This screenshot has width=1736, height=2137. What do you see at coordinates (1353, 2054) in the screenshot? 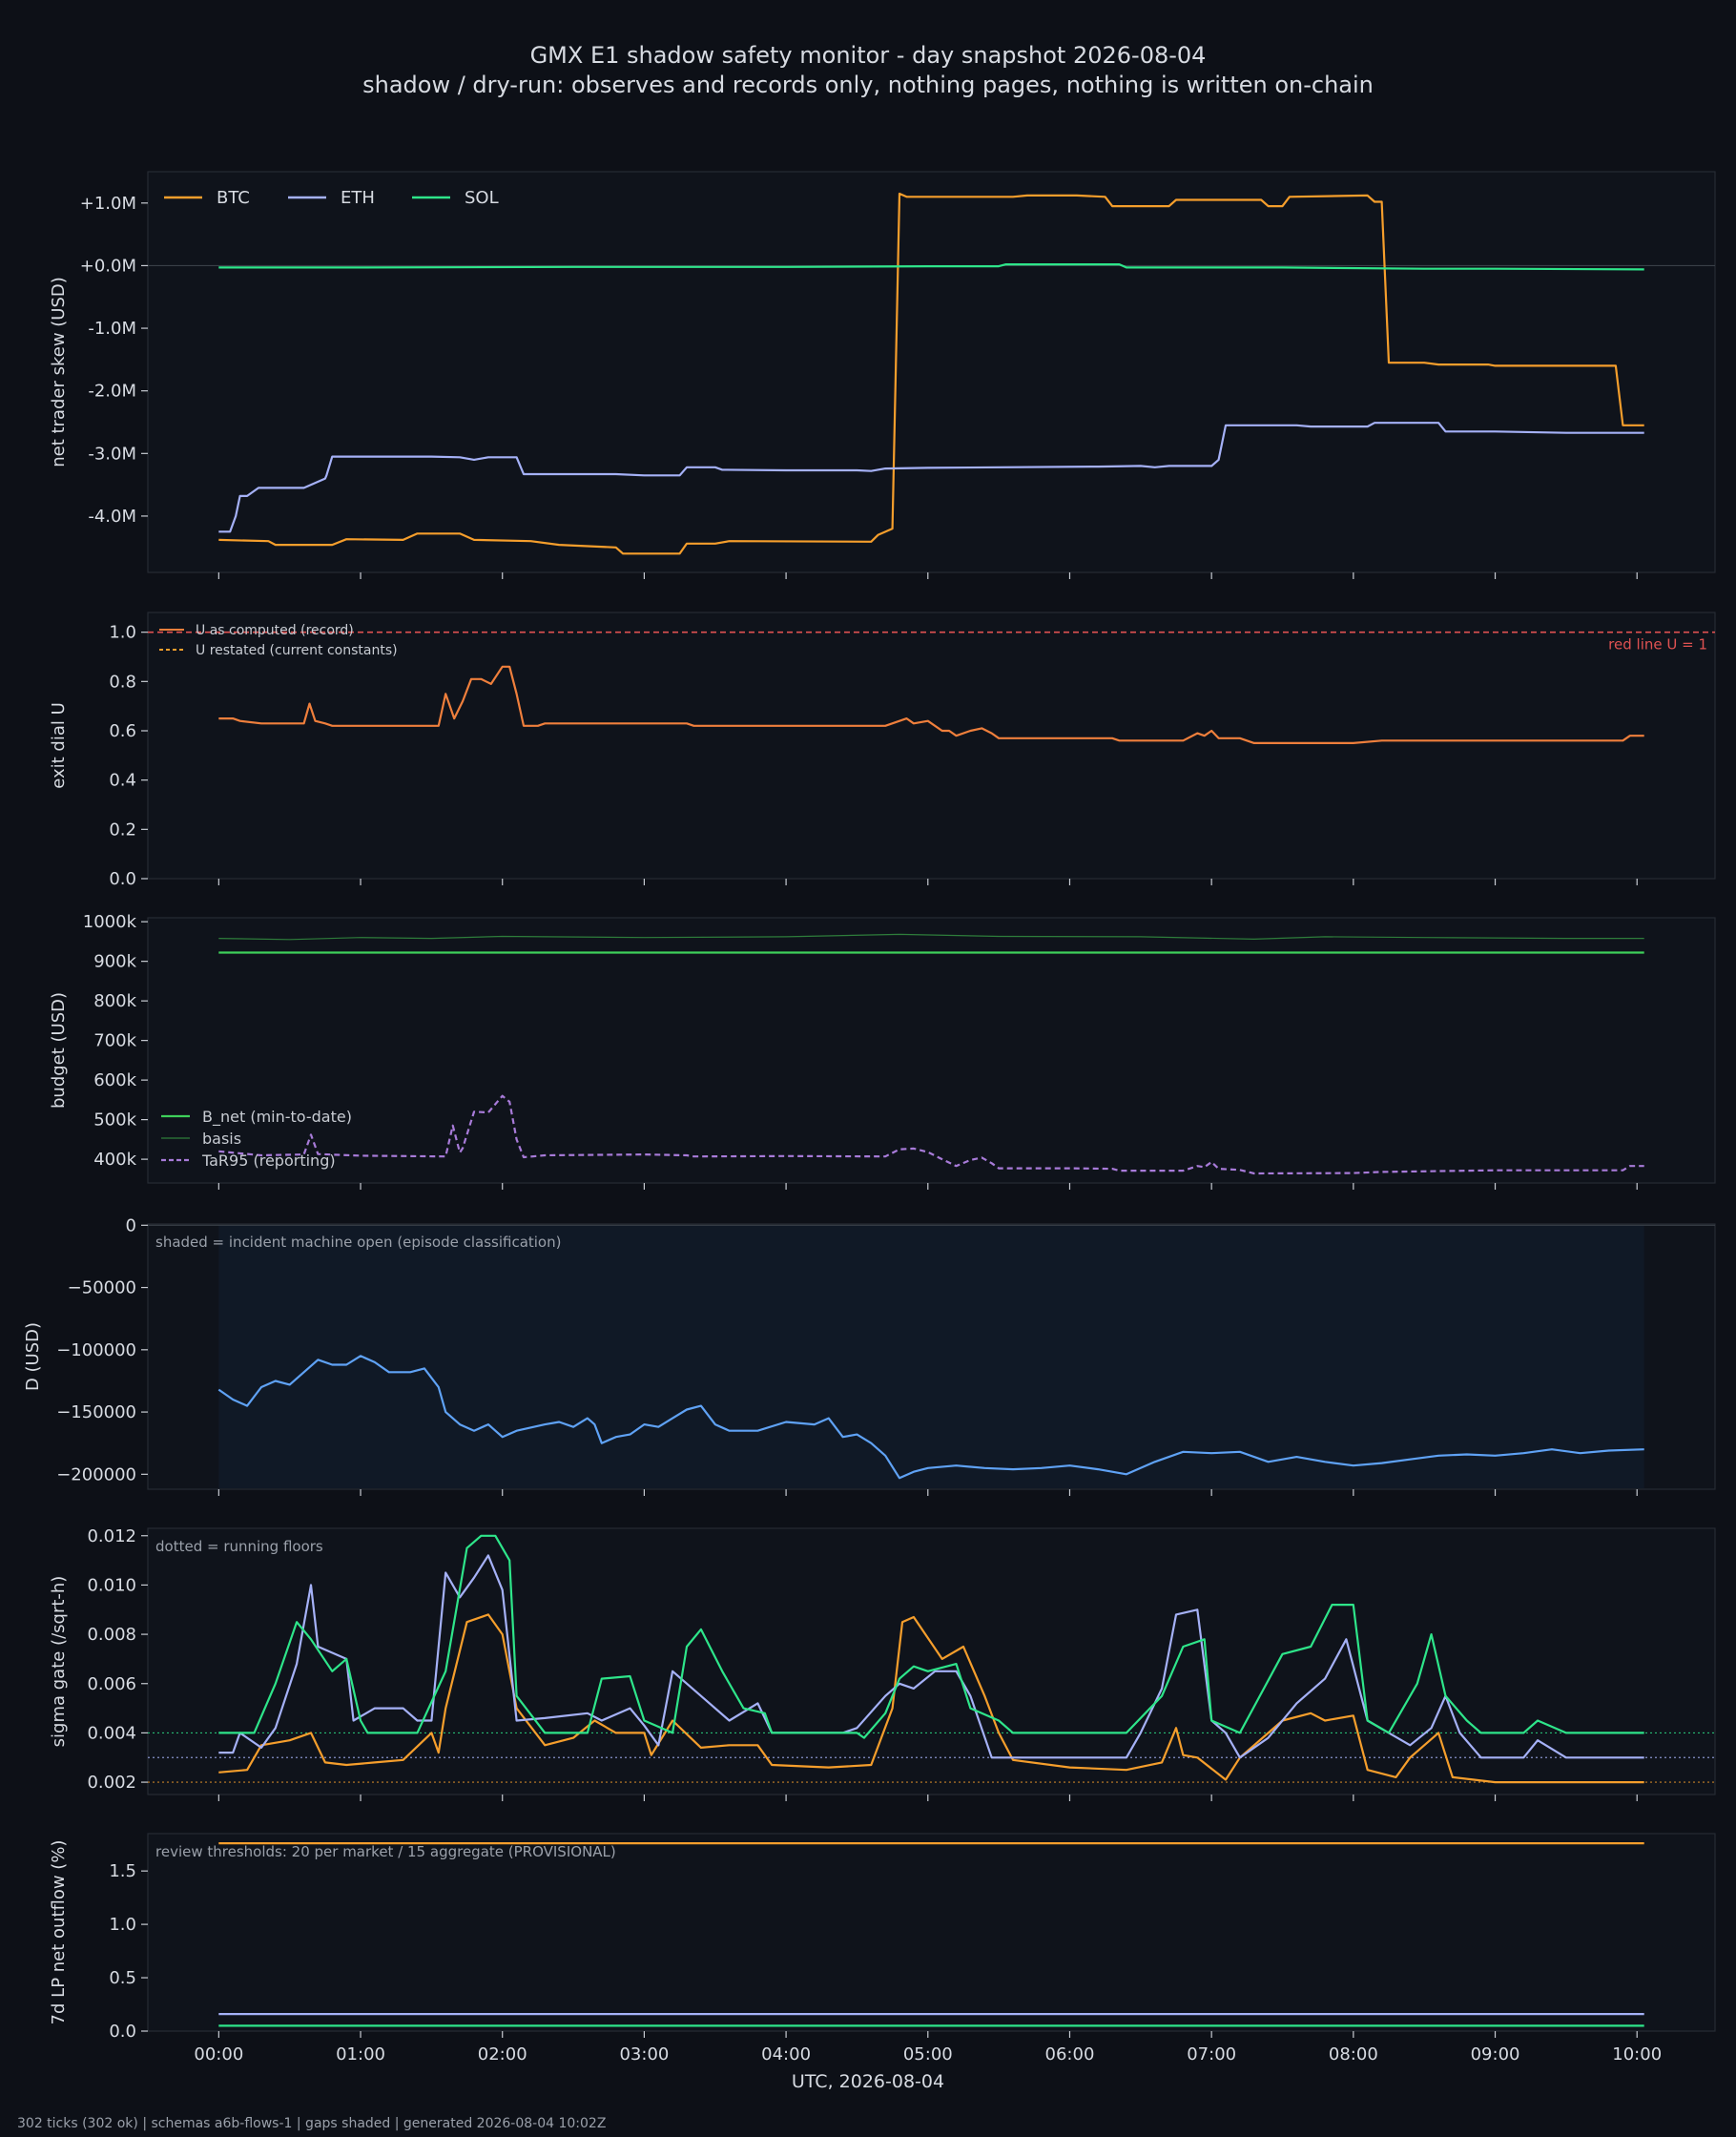
I see `x-tick-label: 08:00` at bounding box center [1353, 2054].